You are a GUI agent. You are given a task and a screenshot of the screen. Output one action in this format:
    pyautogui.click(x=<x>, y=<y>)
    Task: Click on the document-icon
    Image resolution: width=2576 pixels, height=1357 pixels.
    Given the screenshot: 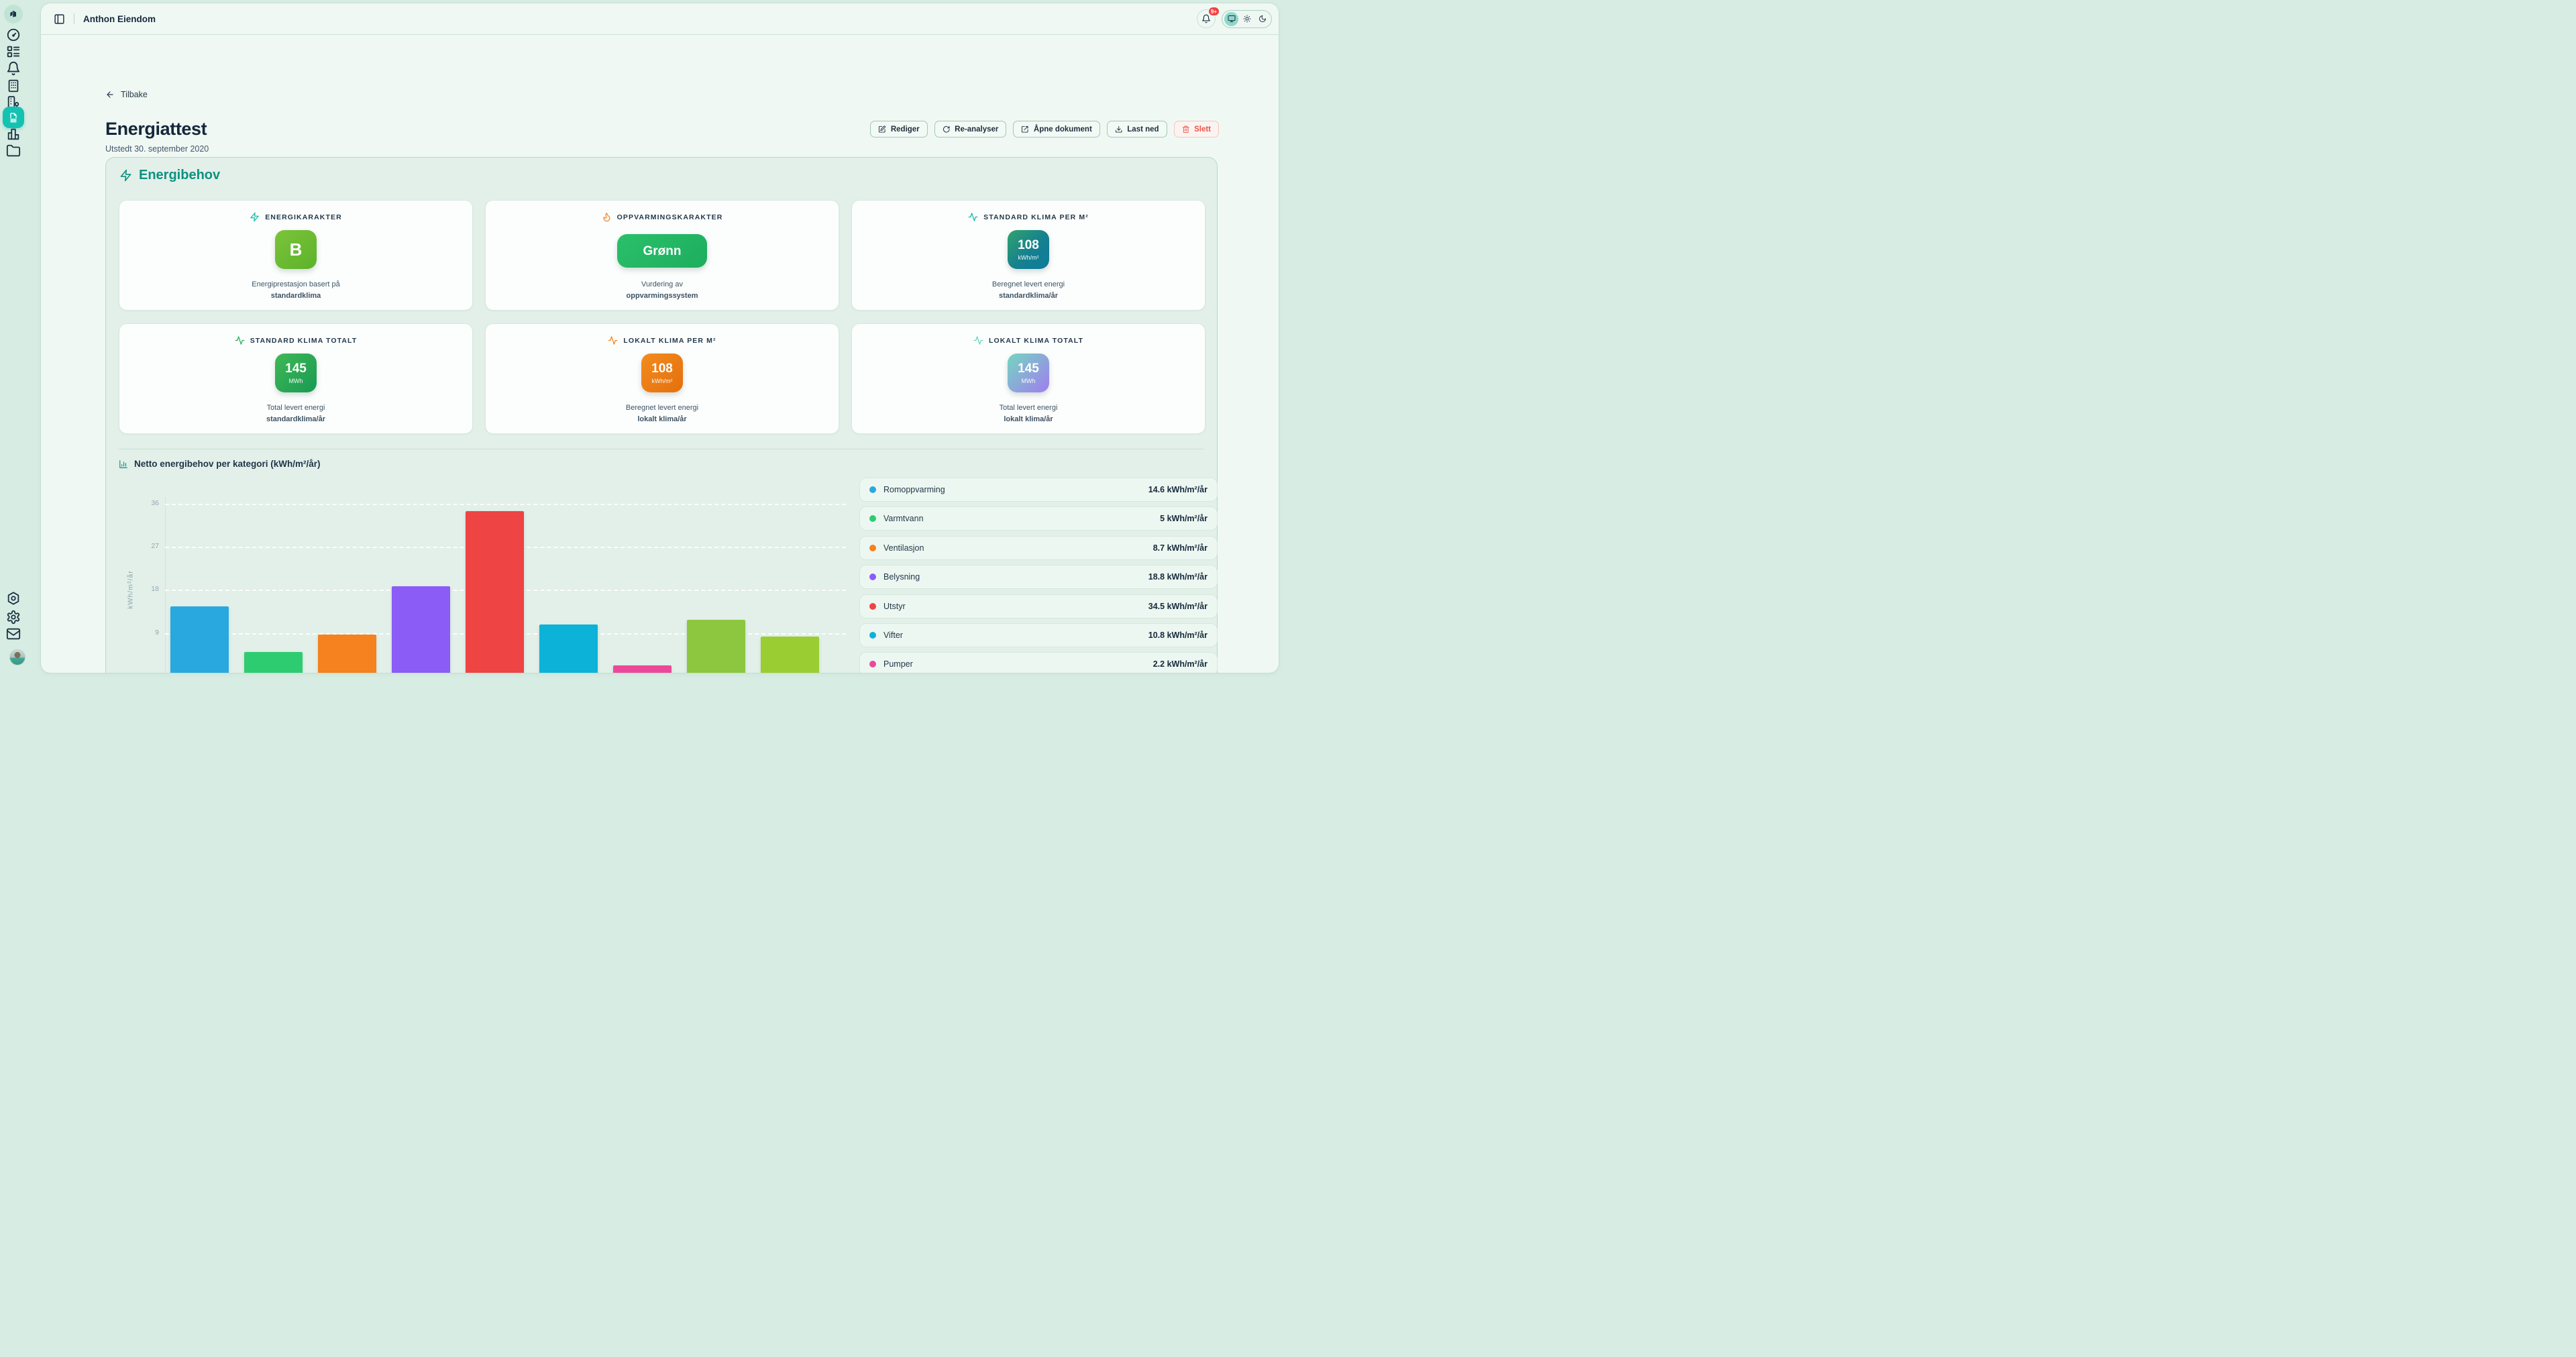 What is the action you would take?
    pyautogui.click(x=13, y=118)
    